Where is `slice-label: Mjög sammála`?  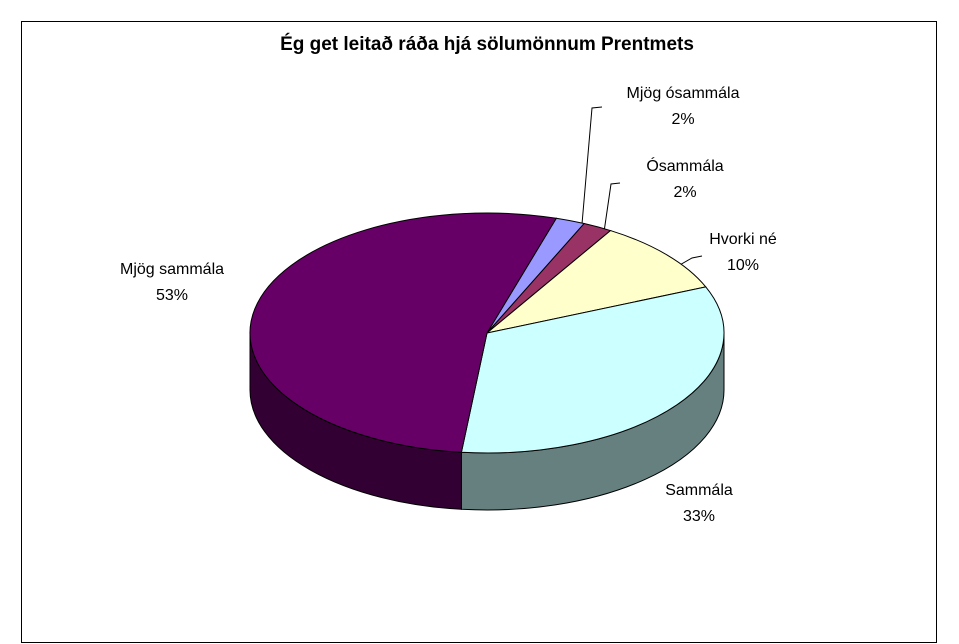 slice-label: Mjög sammála is located at coordinates (172, 269).